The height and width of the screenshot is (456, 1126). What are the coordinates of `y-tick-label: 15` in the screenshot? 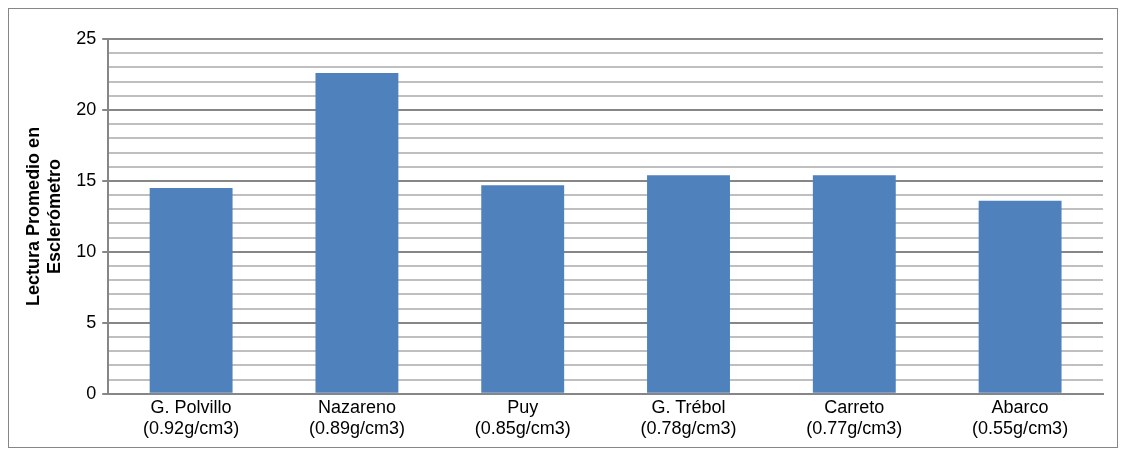 It's located at (86, 179).